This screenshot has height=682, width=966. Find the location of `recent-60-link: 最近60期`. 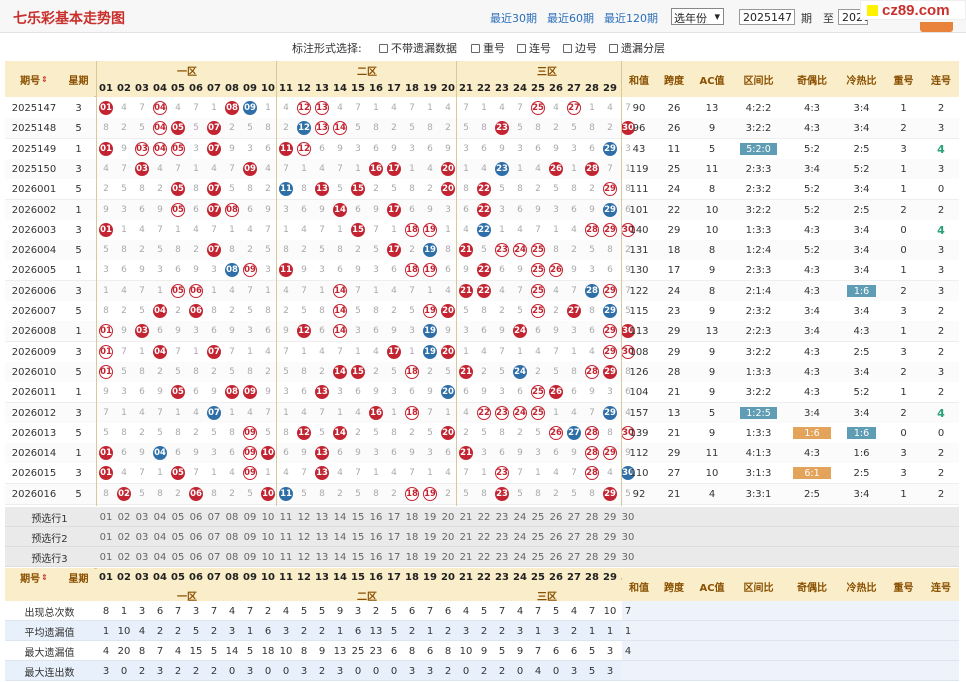

recent-60-link: 最近60期 is located at coordinates (570, 18).